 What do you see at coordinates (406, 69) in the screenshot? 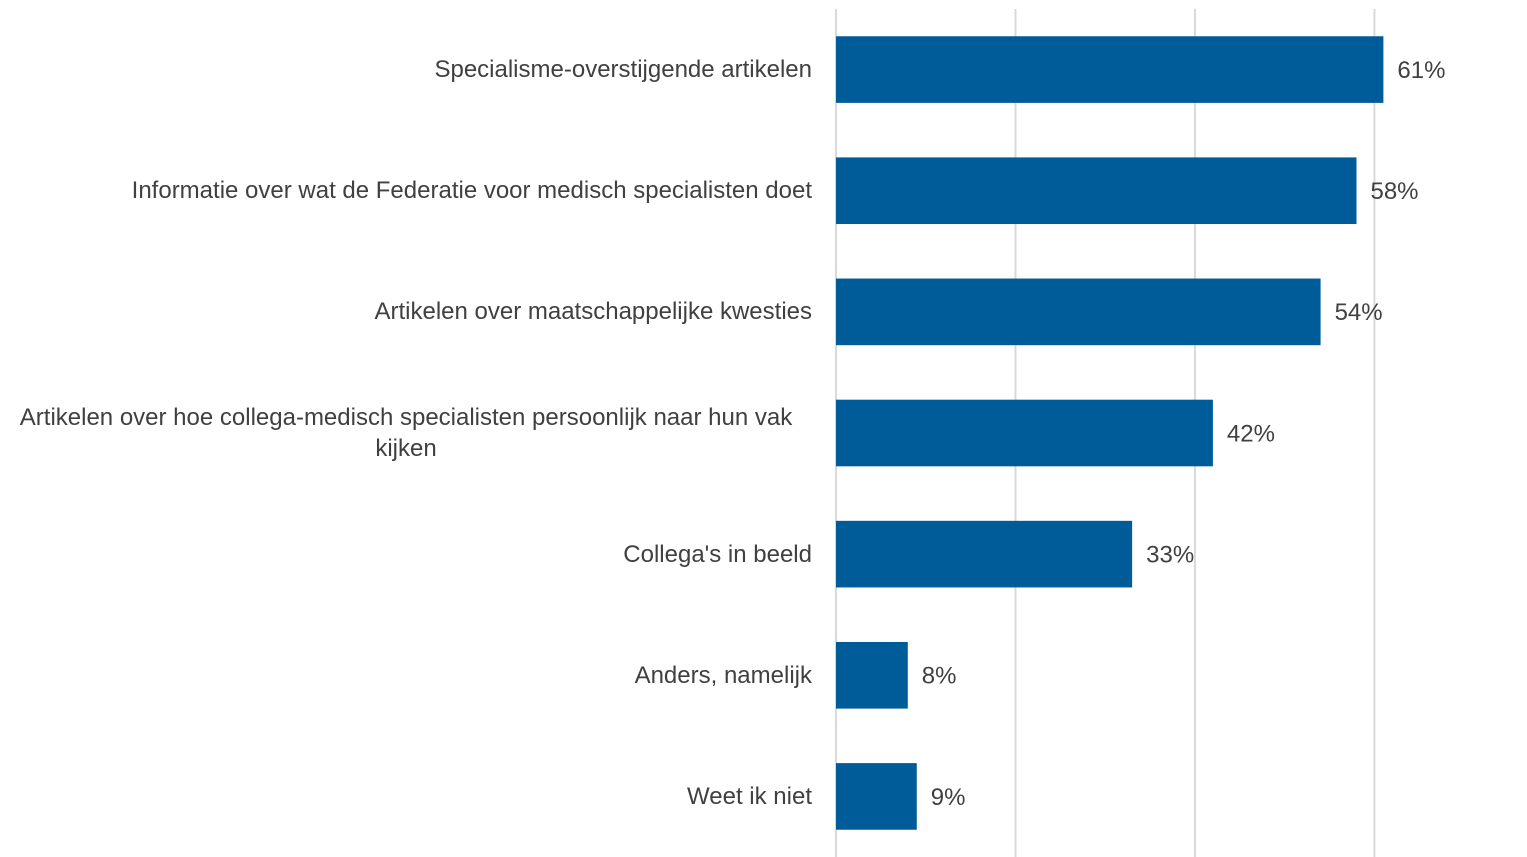
I see `category-label-box: Specialisme-overstijgende artikelen` at bounding box center [406, 69].